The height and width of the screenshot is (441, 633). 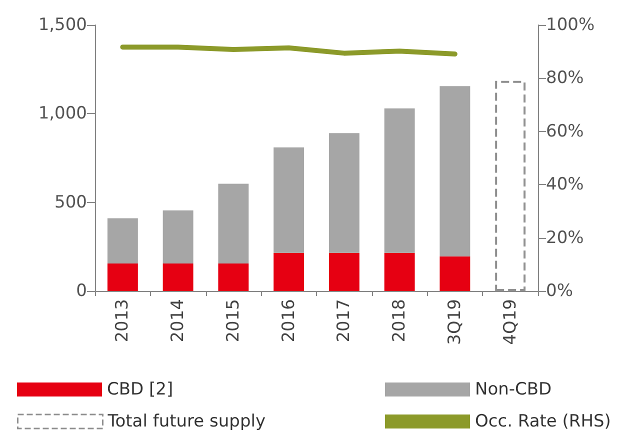 I want to click on y-tick-label: 0, so click(x=81, y=291).